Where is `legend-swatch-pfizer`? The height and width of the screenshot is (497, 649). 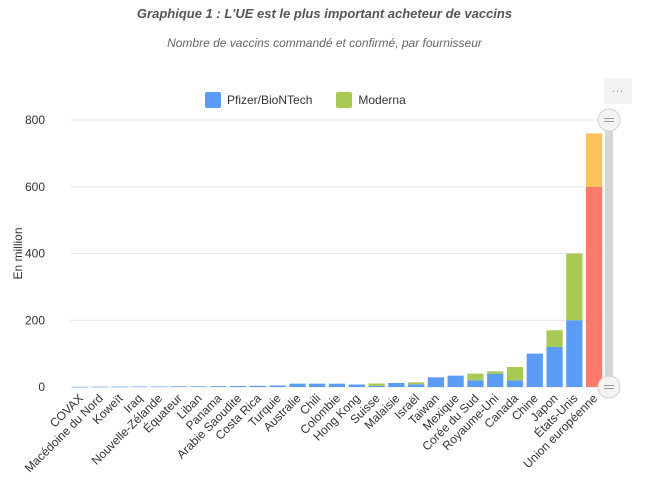
legend-swatch-pfizer is located at coordinates (213, 100).